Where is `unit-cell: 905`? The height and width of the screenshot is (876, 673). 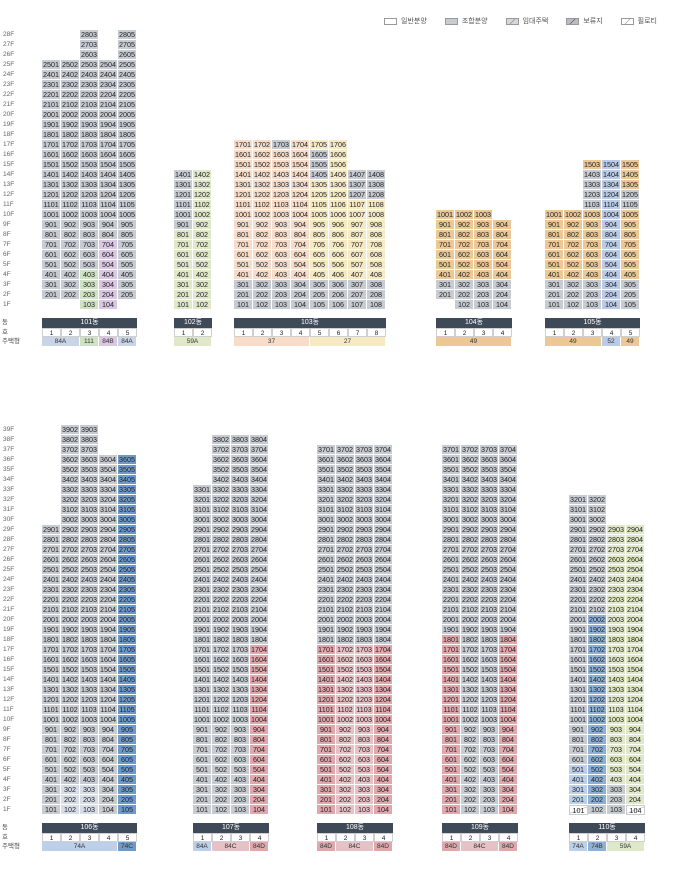
unit-cell: 905 is located at coordinates (630, 225).